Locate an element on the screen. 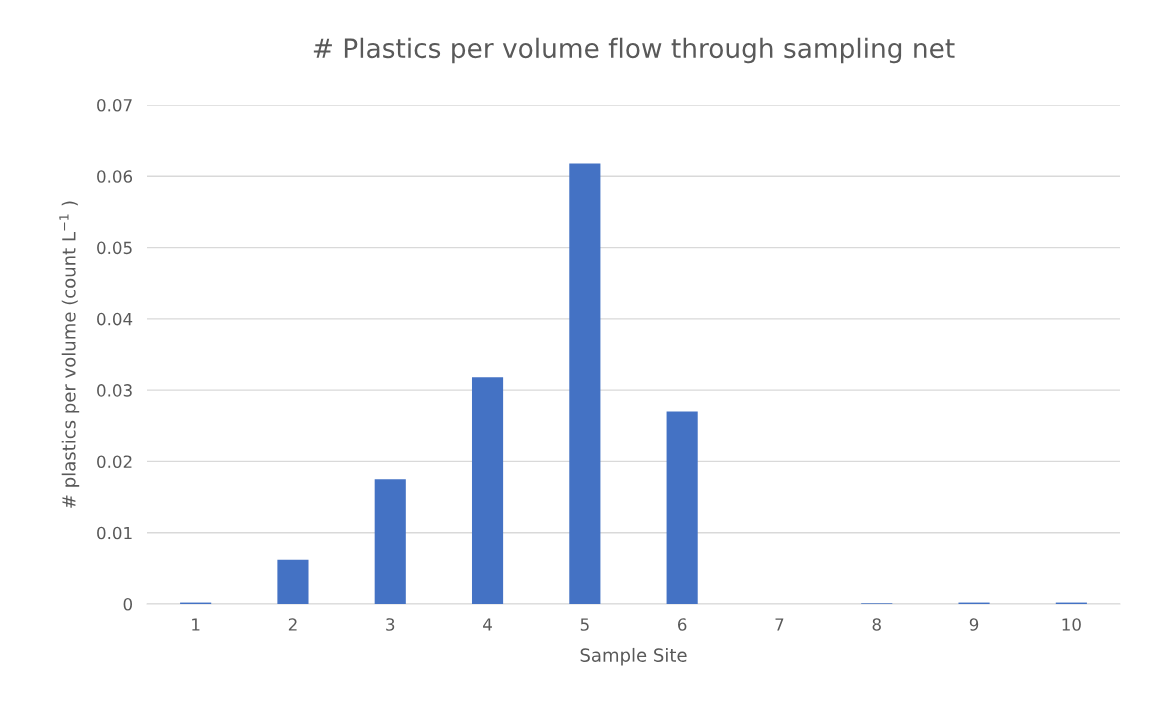 The image size is (1149, 719). y-tick-label: 0.07 is located at coordinates (114, 105).